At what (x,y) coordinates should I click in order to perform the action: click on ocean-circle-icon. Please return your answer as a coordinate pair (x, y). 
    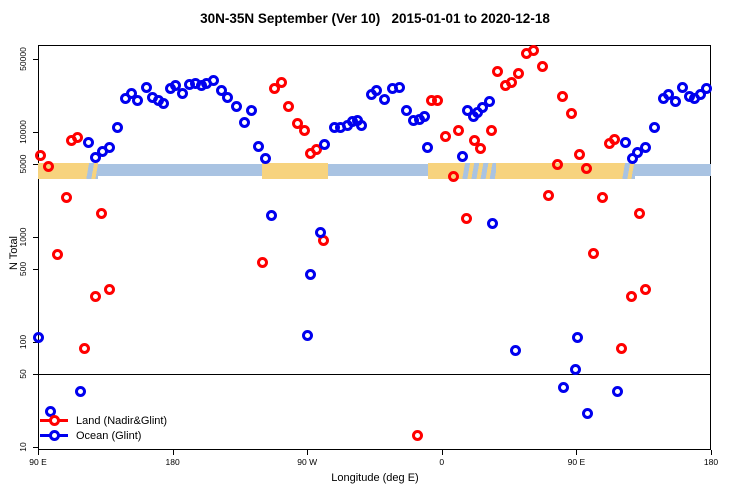
    Looking at the image, I should click on (54, 435).